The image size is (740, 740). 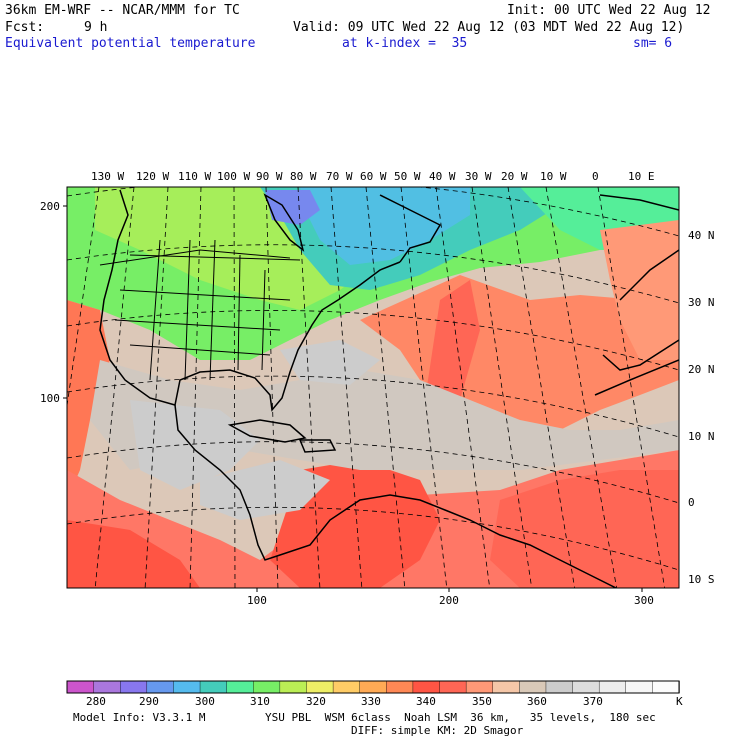 I want to click on state-borders, so click(x=200, y=310).